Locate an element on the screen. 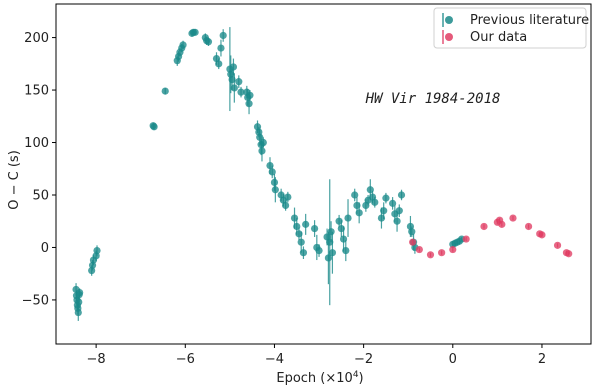 Image resolution: width=594 pixels, height=389 pixels. x-tick-label: 2 is located at coordinates (542, 359).